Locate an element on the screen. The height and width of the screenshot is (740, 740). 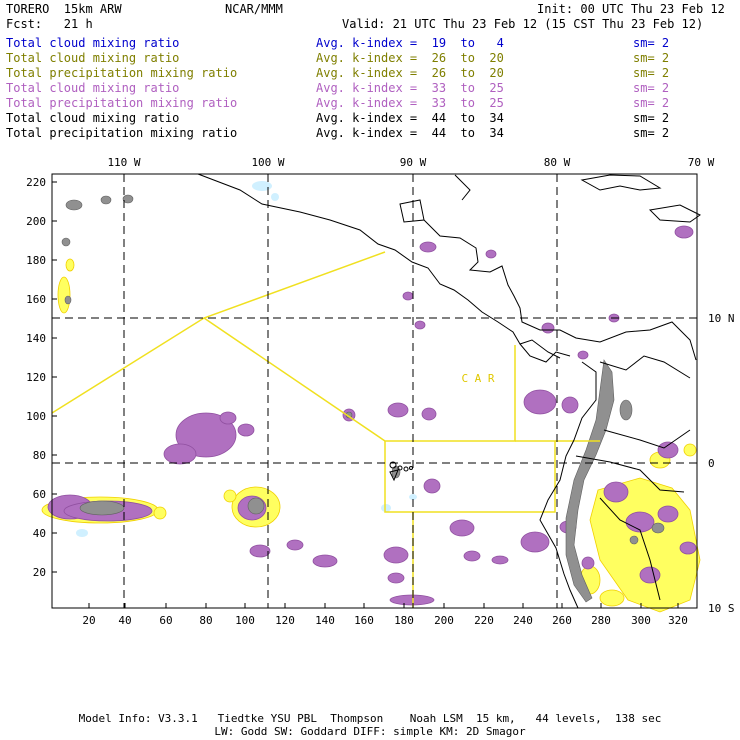
lon-label: 80 W is located at coordinates (557, 162).